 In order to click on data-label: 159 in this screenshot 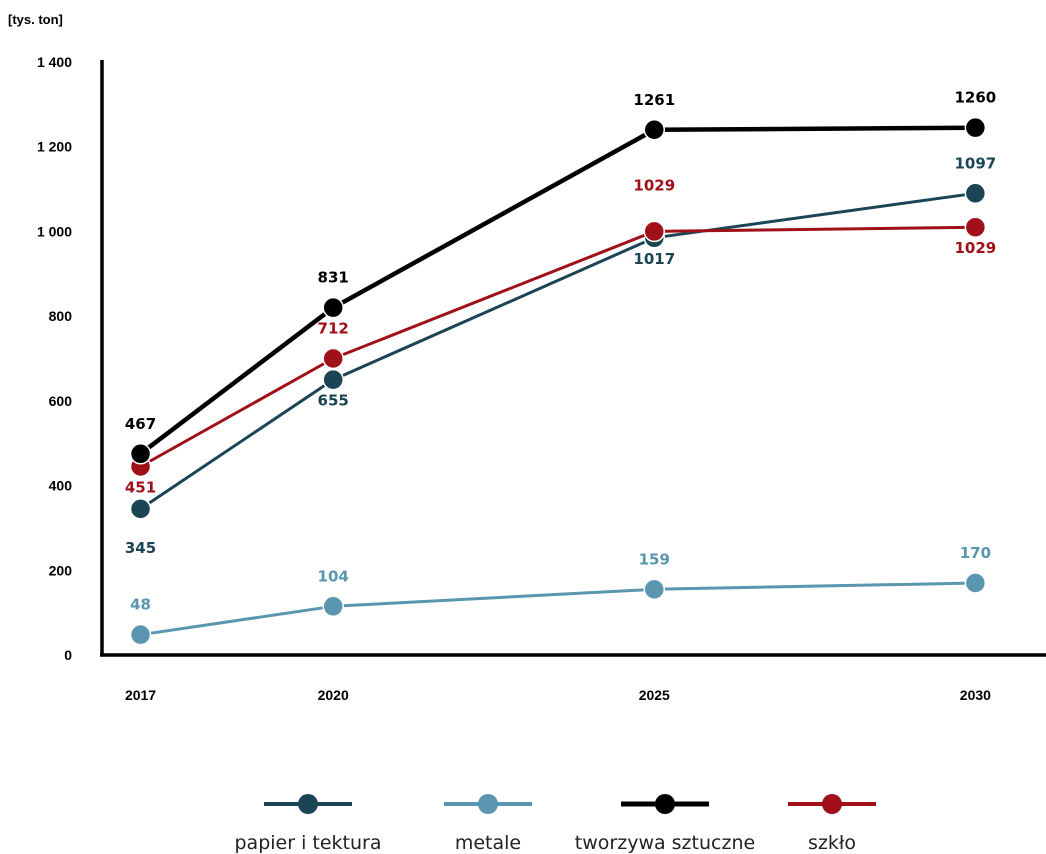, I will do `click(654, 559)`.